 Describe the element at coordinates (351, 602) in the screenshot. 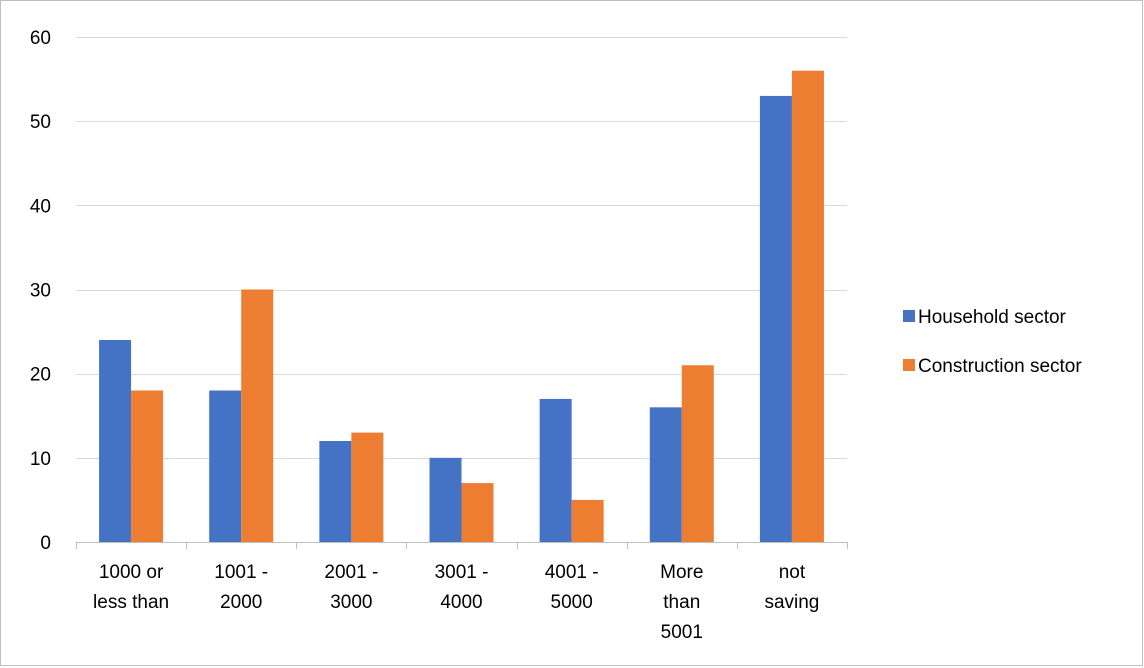

I see `x-tick-label-line: 3000` at that location.